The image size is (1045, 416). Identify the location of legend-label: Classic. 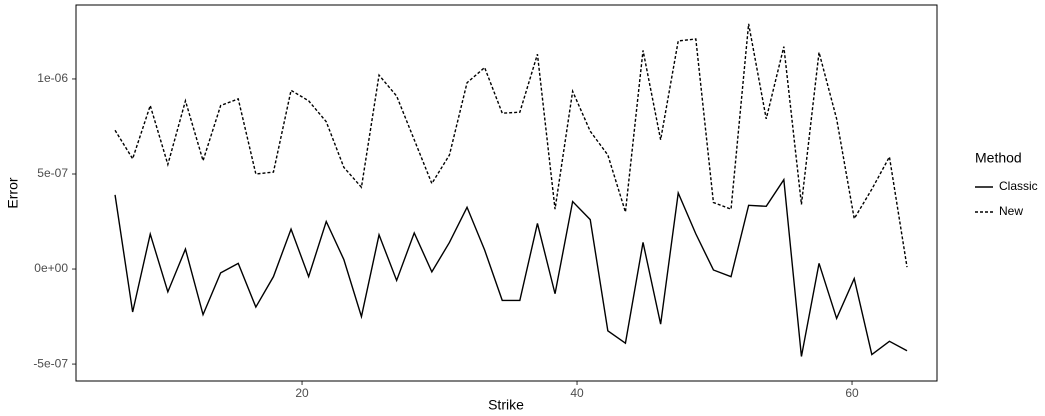
(1018, 186).